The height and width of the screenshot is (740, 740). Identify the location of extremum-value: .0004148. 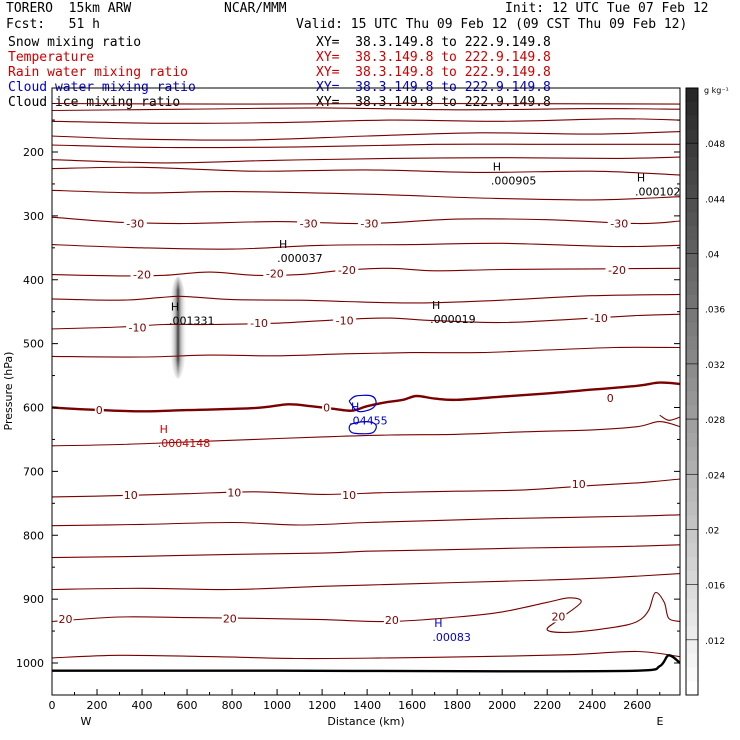
(184, 443).